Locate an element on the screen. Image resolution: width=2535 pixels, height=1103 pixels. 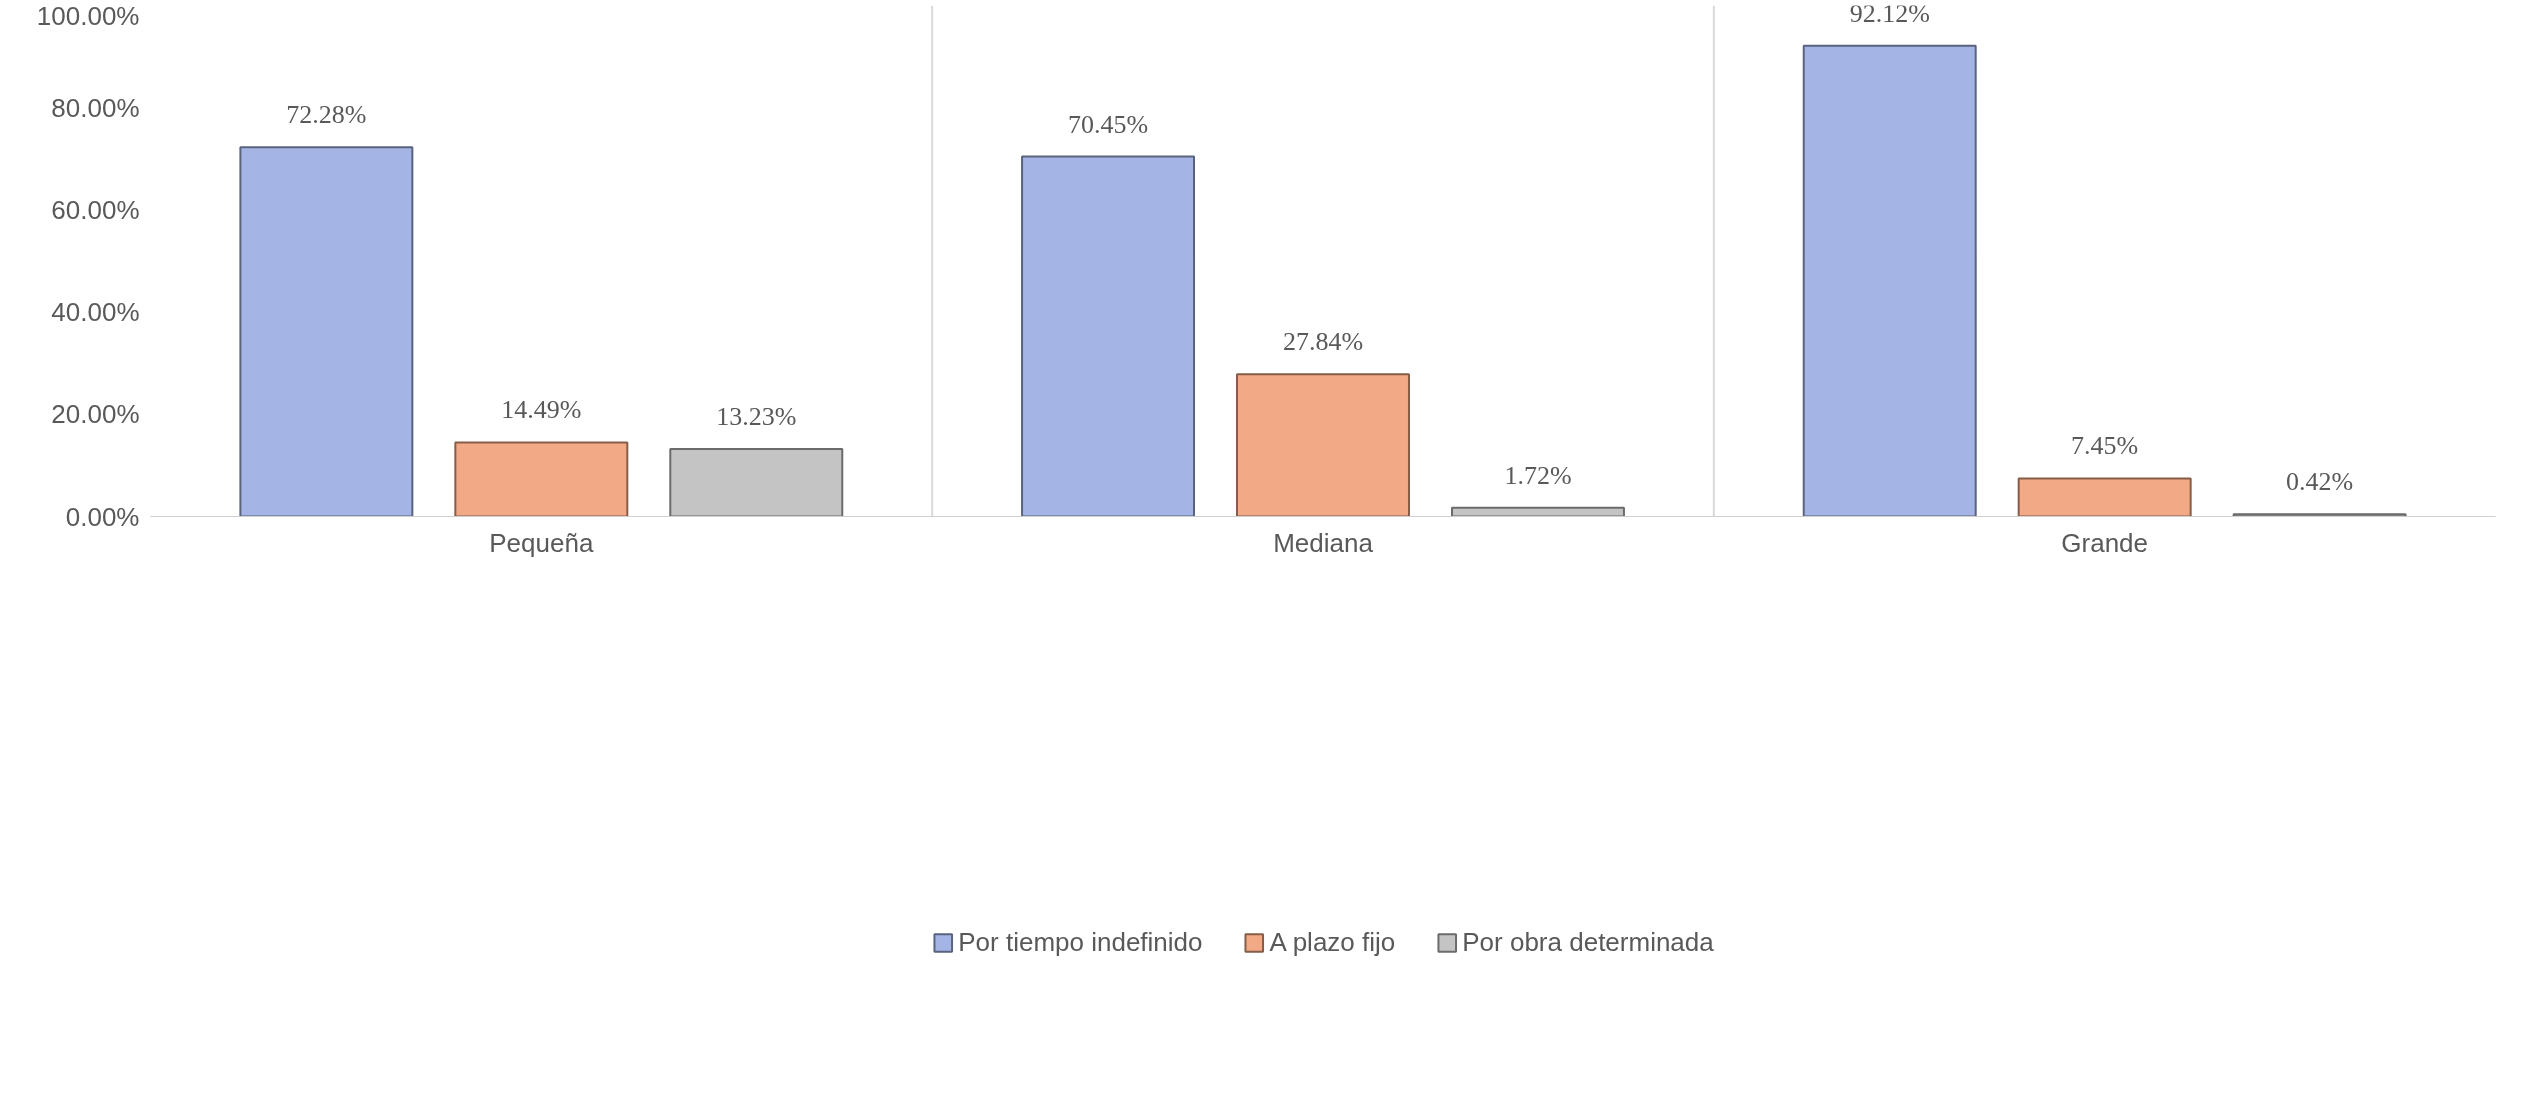
data-label: 72.28% is located at coordinates (326, 115).